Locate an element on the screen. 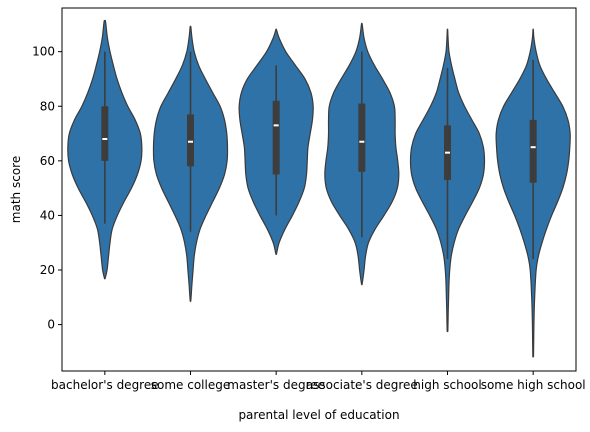 The height and width of the screenshot is (432, 590). violin-associate-s-degree is located at coordinates (362, 154).